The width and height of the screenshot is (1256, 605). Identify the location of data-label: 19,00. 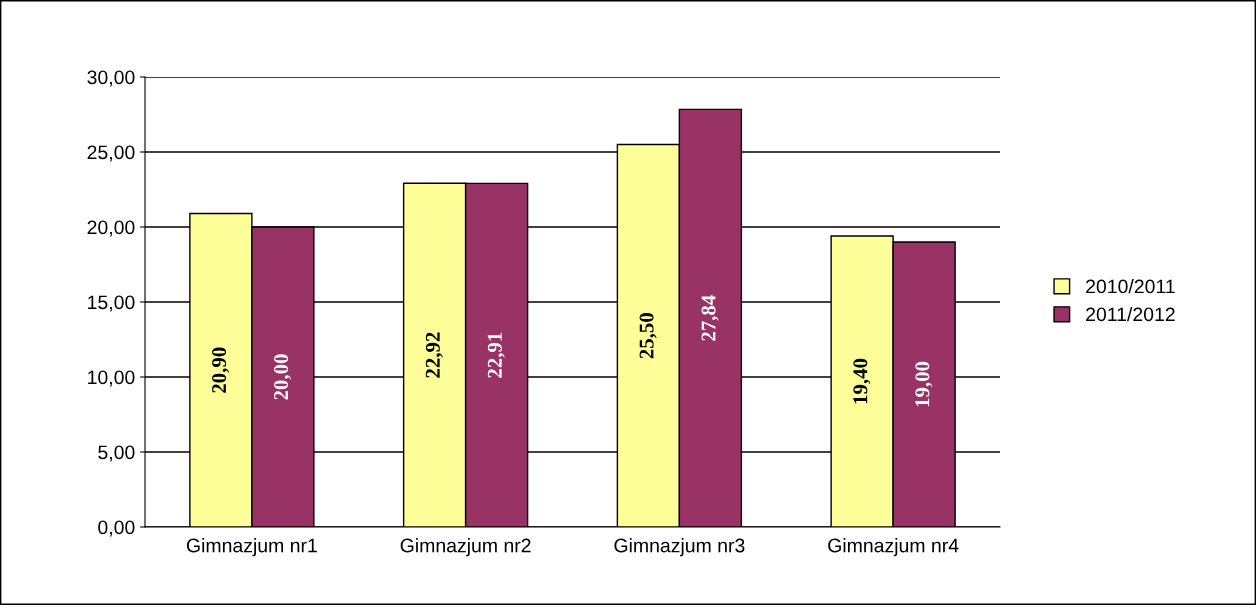
(924, 384).